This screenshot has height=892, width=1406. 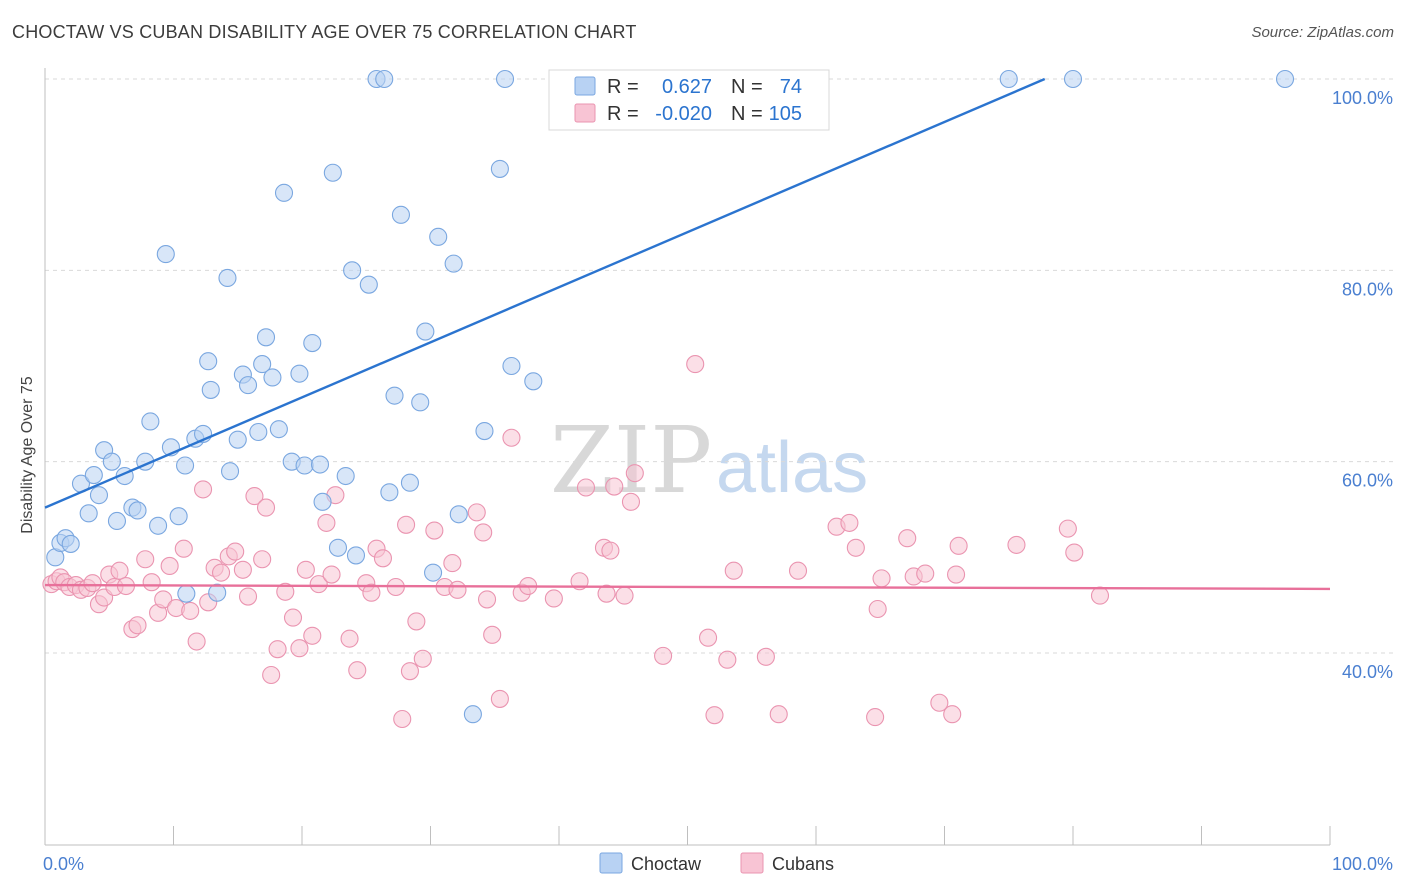 What do you see at coordinates (687, 87) in the screenshot?
I see `legend-r-value-1: 0.627` at bounding box center [687, 87].